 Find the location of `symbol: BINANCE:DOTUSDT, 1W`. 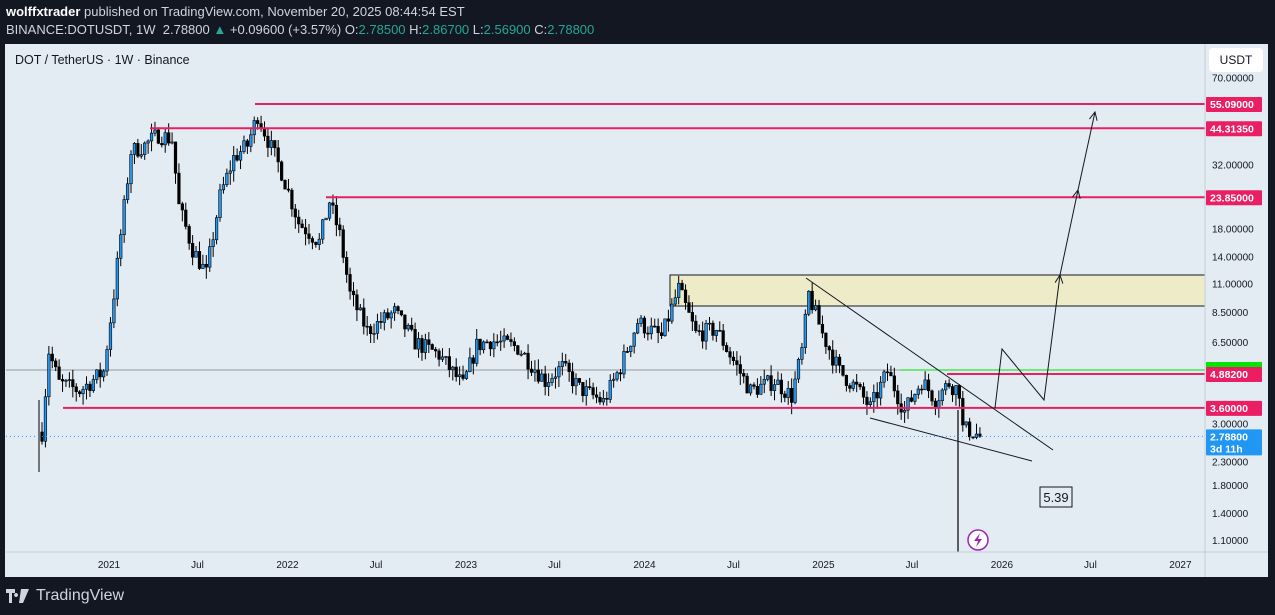

symbol: BINANCE:DOTUSDT, 1W is located at coordinates (81, 29).